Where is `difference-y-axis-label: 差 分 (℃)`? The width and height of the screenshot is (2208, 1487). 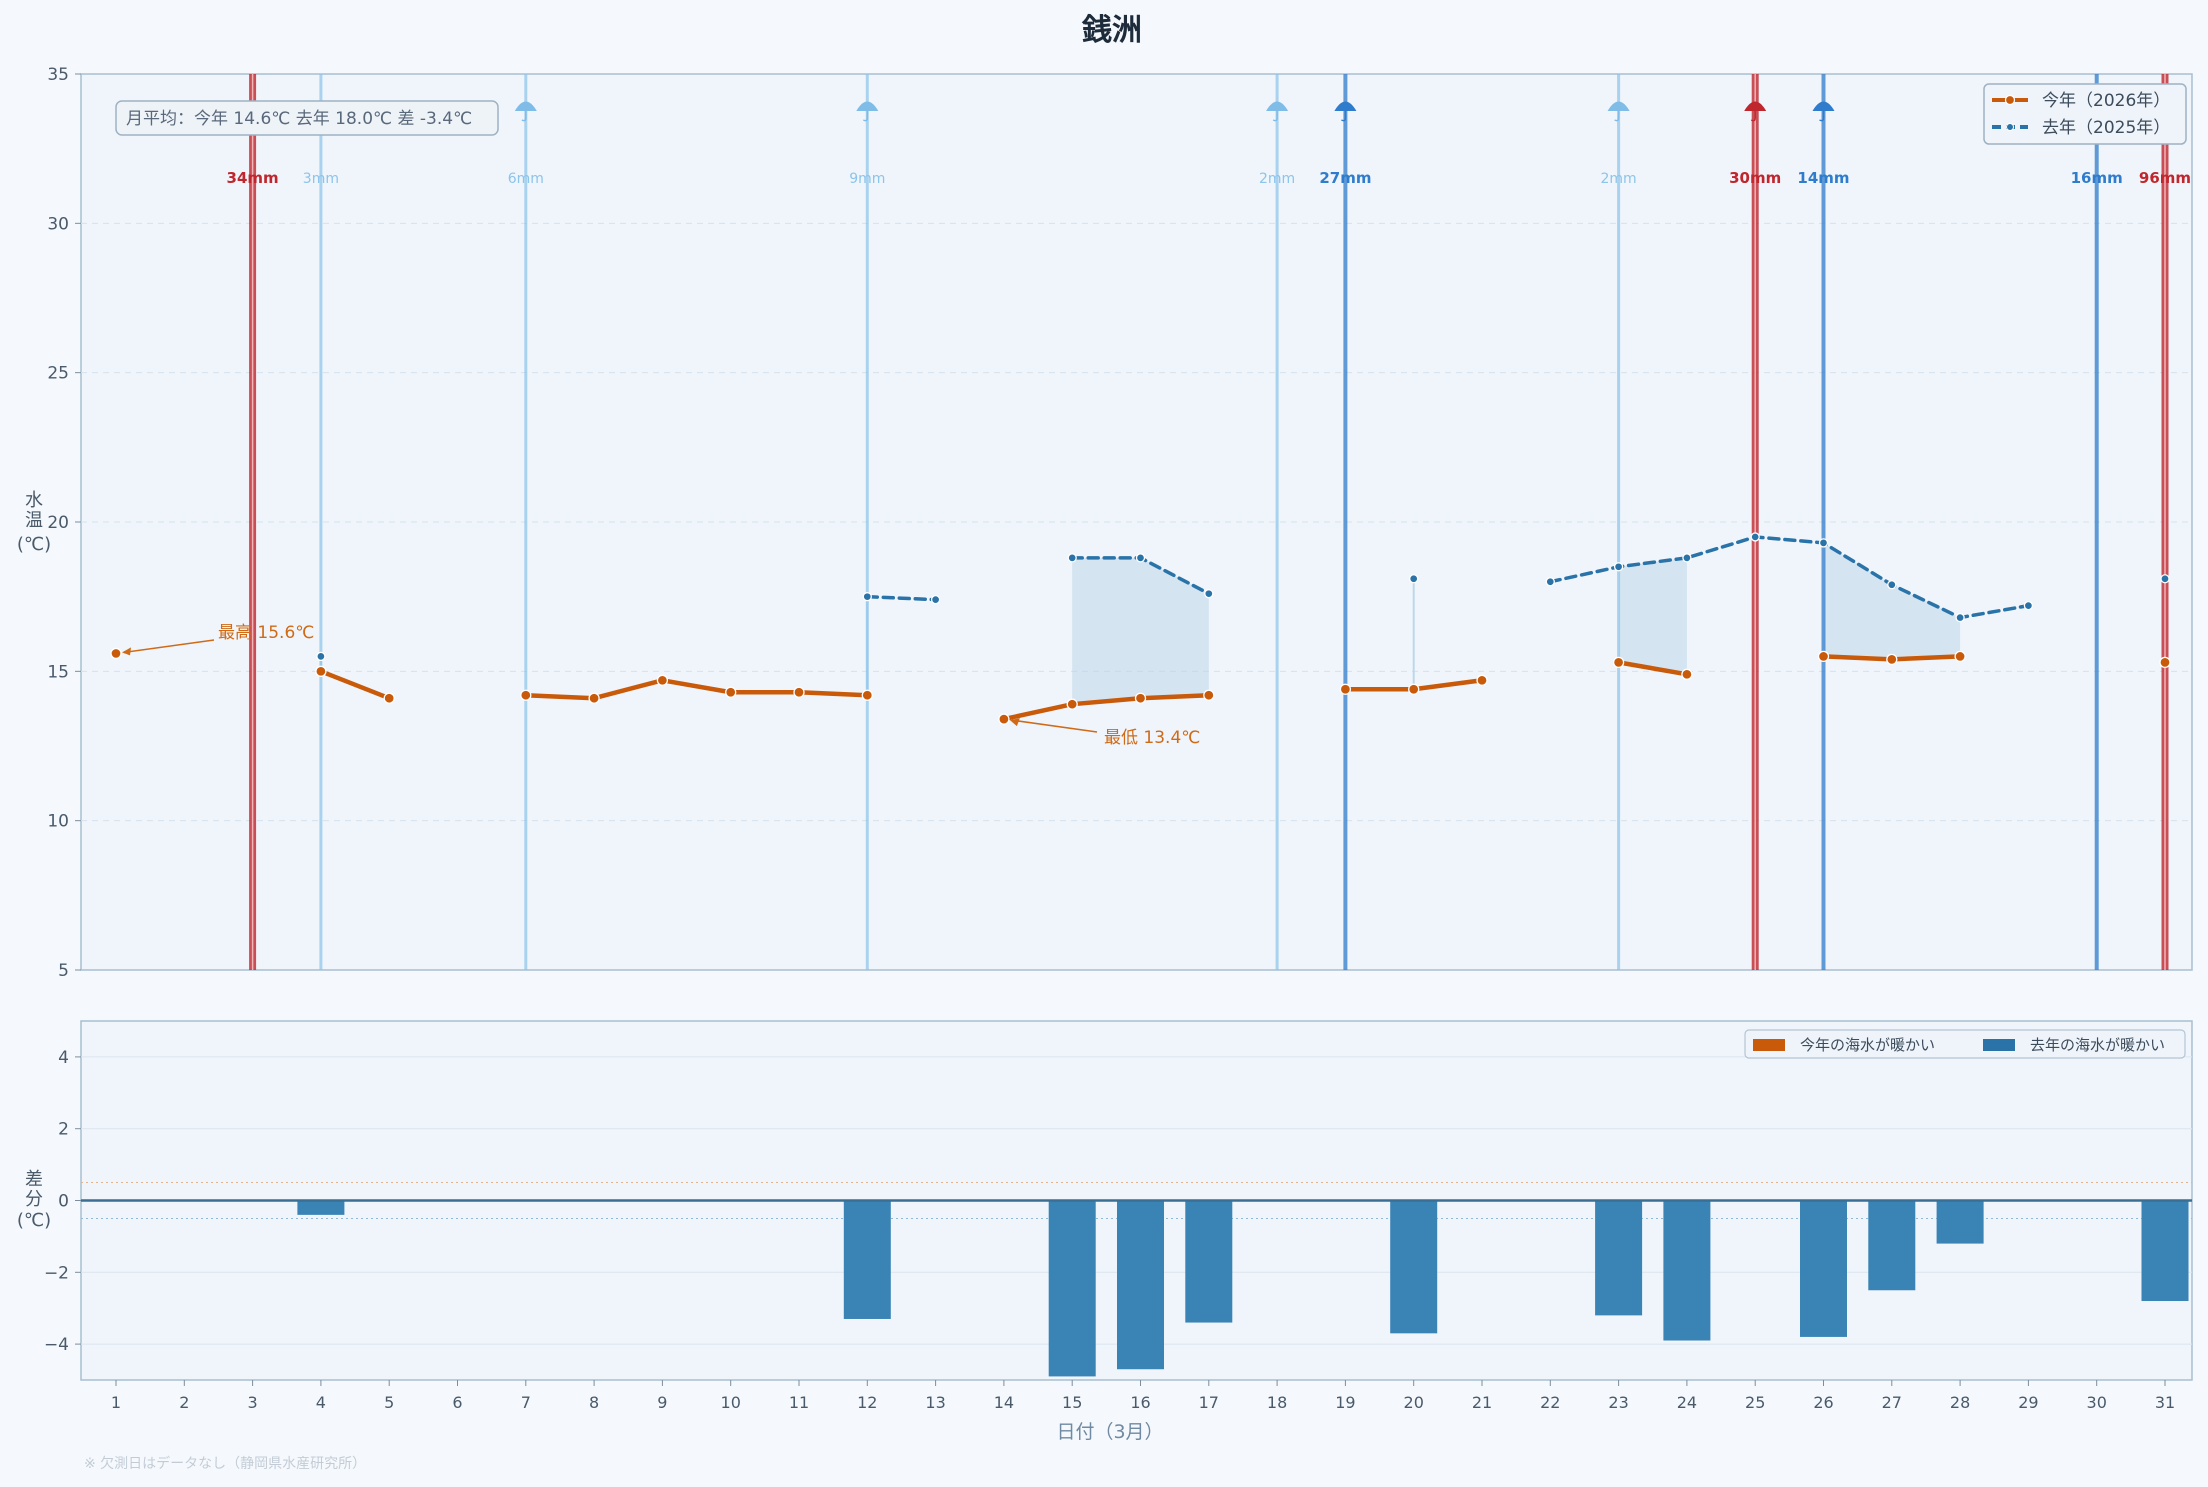
difference-y-axis-label: 差 分 (℃) is located at coordinates (34, 1200).